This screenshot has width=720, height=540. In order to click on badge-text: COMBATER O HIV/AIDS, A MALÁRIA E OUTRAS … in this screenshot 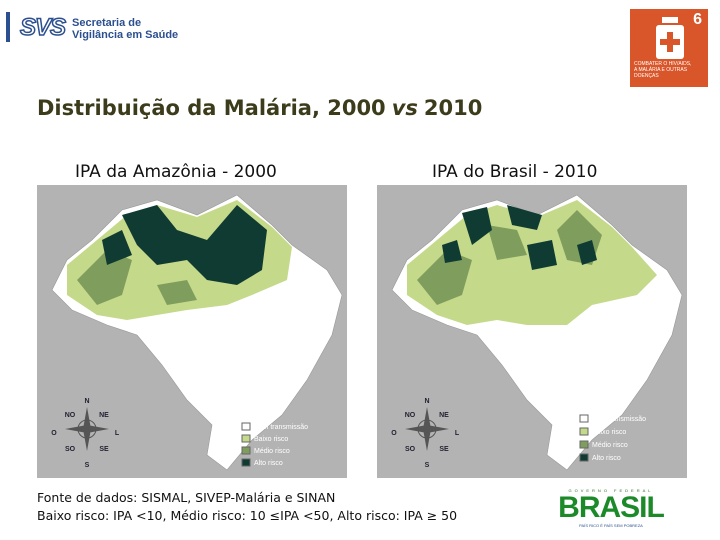, I will do `click(662, 70)`.